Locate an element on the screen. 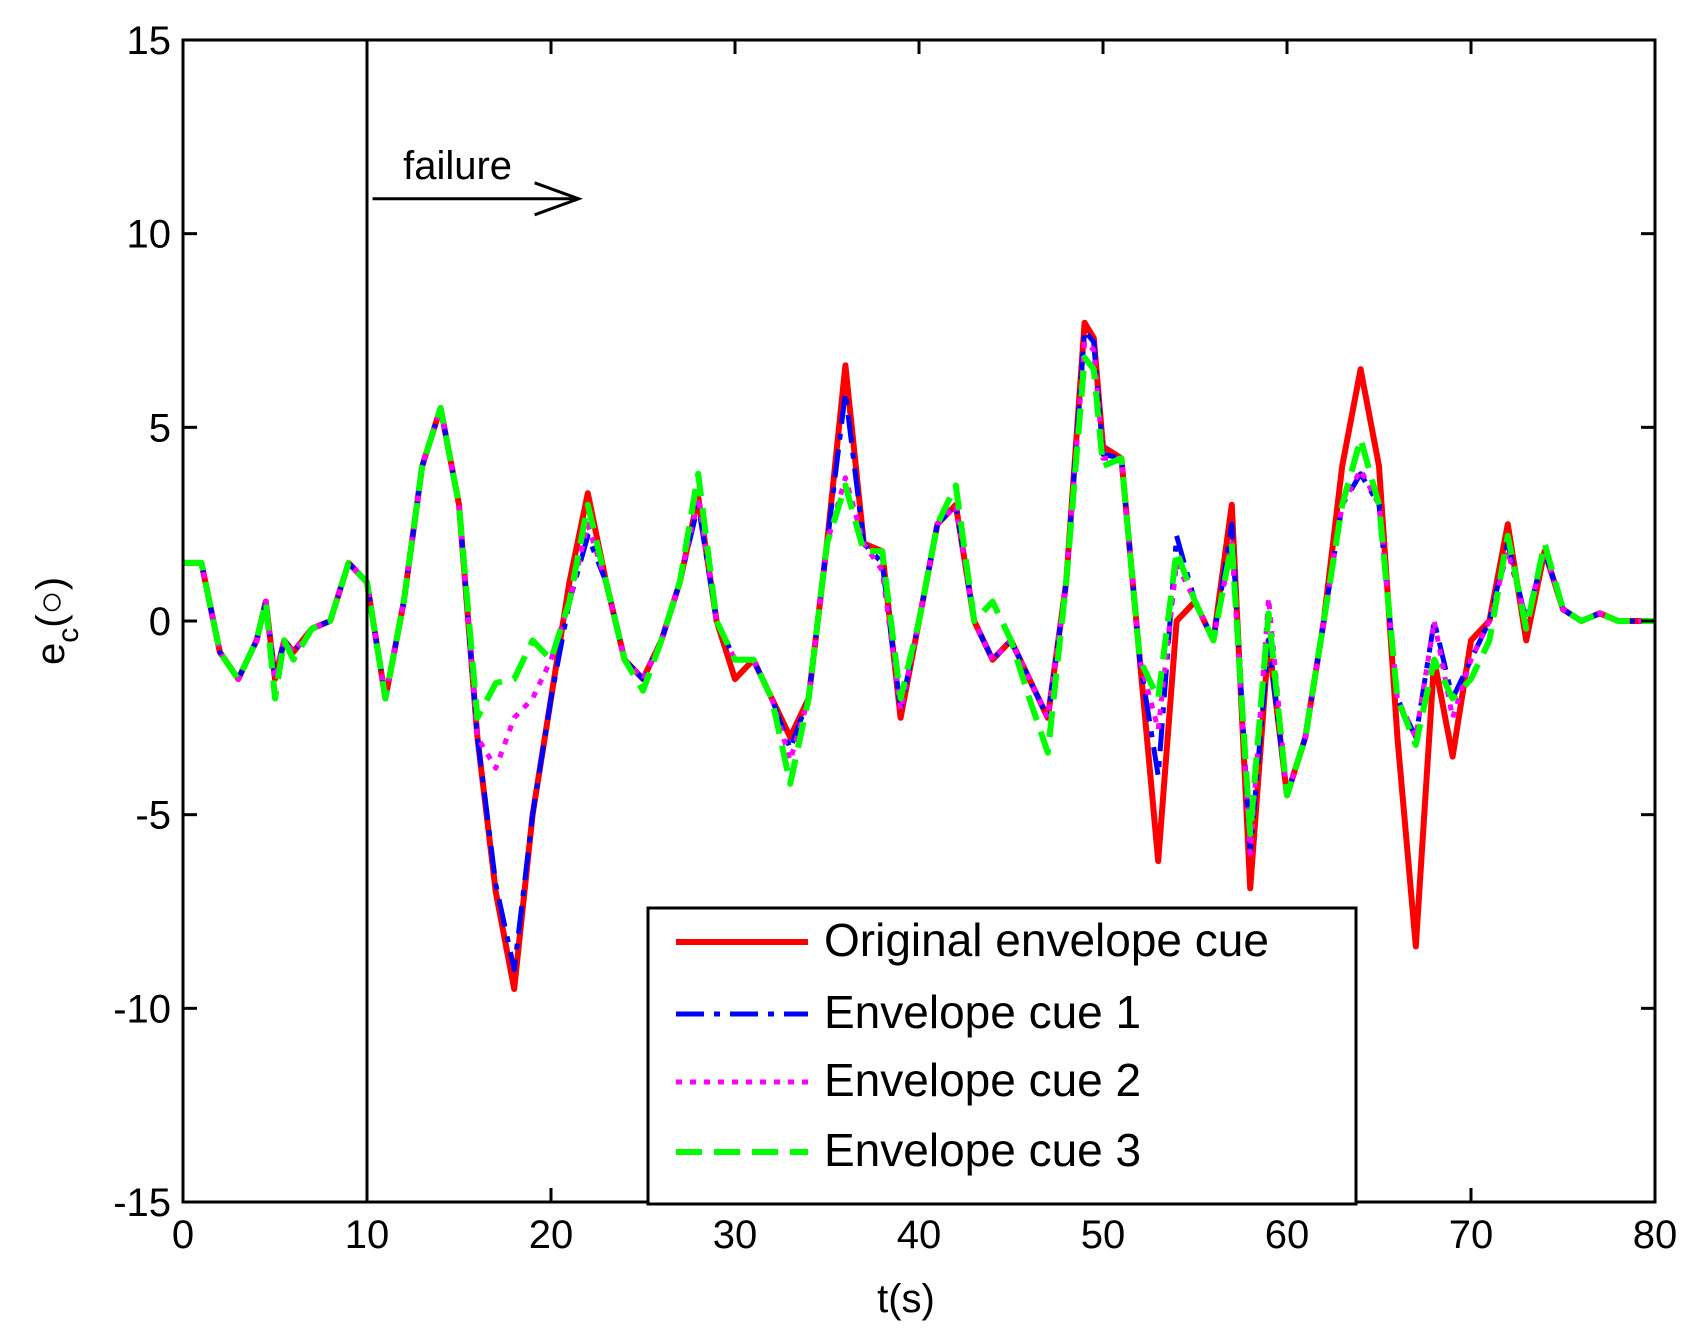 This screenshot has height=1328, width=1696. x-tick-label: 70 is located at coordinates (1471, 1235).